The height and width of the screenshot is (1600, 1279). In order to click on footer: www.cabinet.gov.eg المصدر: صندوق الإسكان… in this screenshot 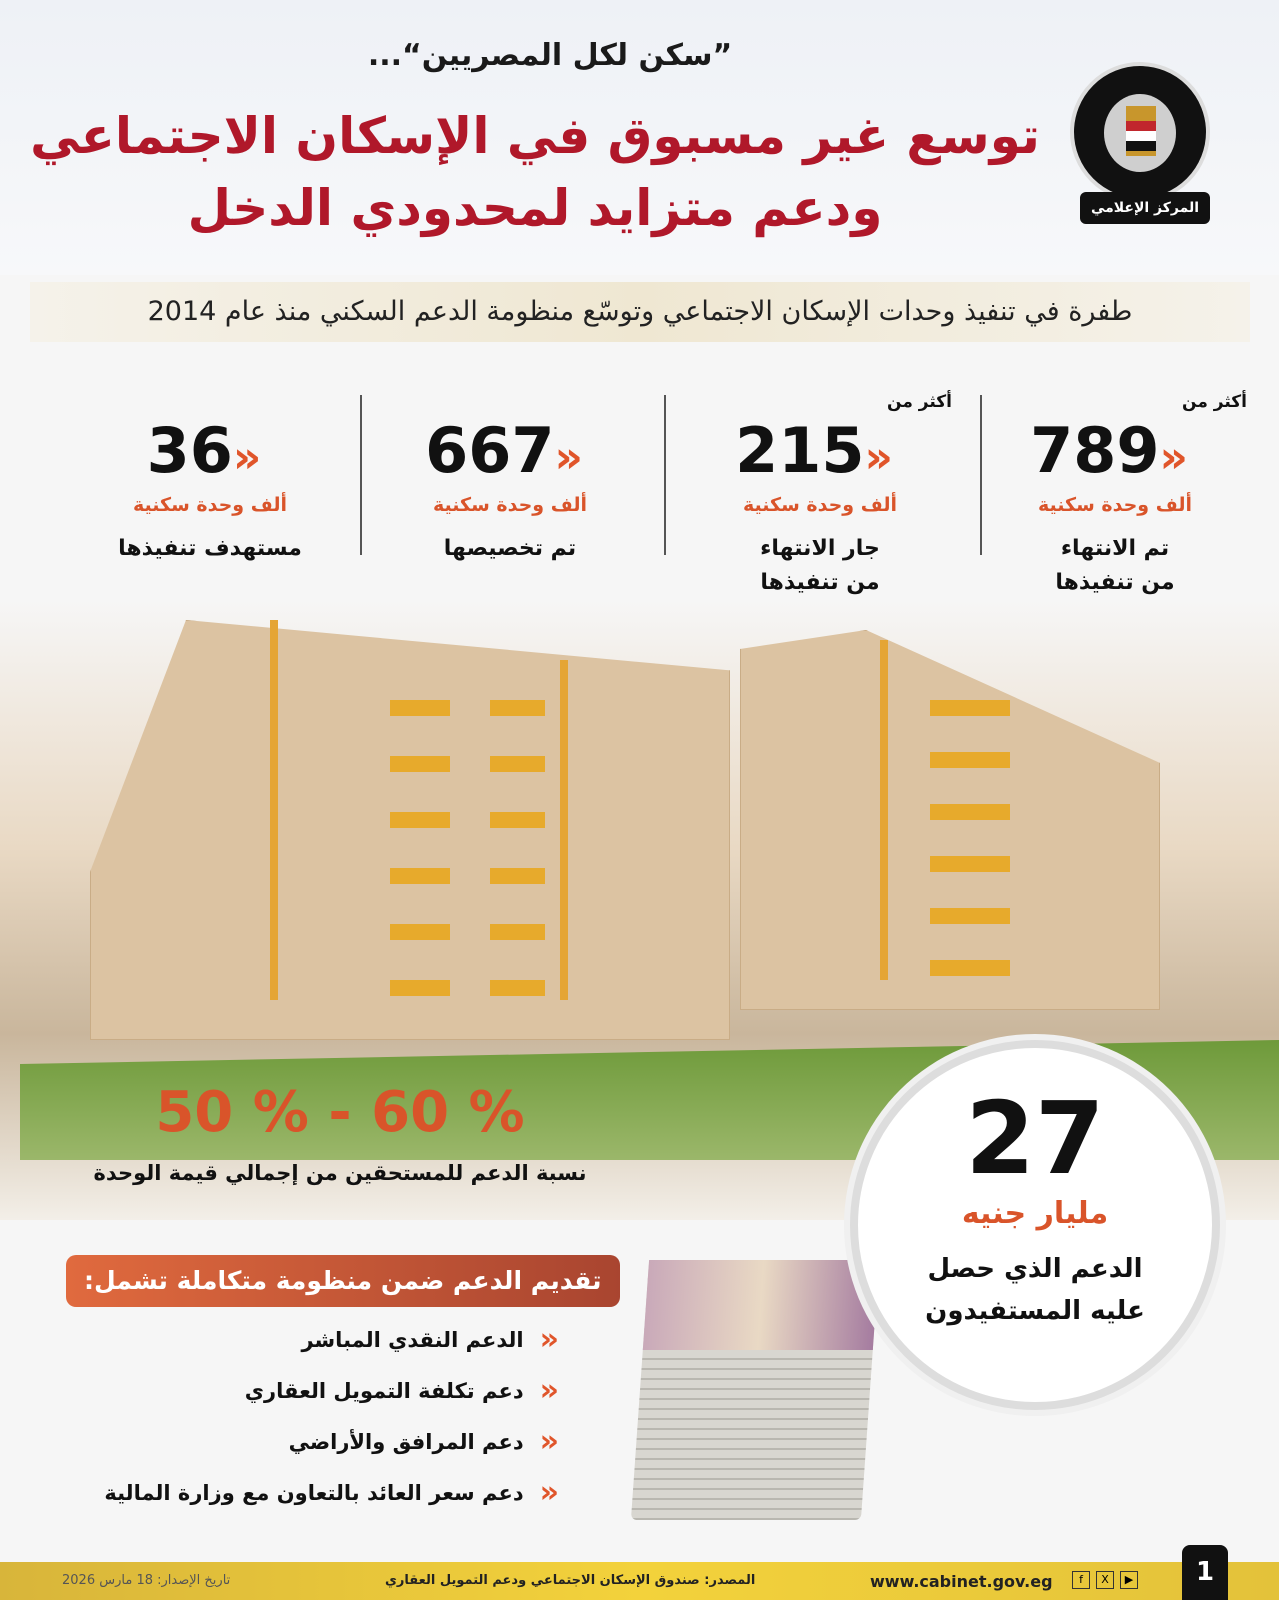, I will do `click(639, 1581)`.